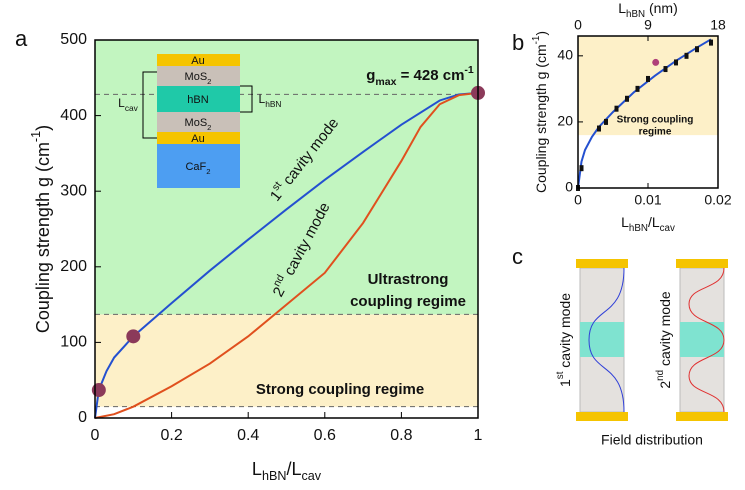 This screenshot has height=490, width=745. I want to click on x-tick-label: 0.4, so click(248, 435).